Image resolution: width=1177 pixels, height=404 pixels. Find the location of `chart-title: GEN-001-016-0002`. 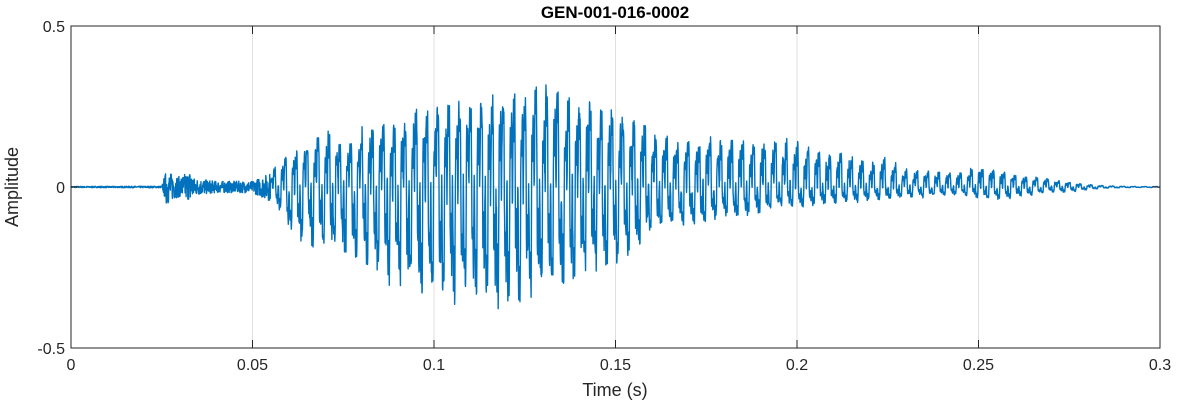

chart-title: GEN-001-016-0002 is located at coordinates (615, 12).